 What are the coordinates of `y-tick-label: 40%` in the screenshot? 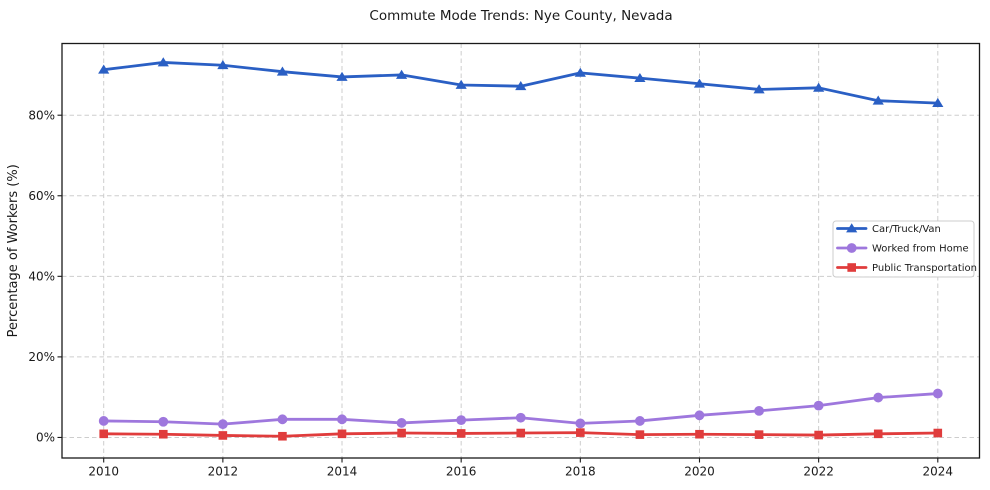 It's located at (41, 277).